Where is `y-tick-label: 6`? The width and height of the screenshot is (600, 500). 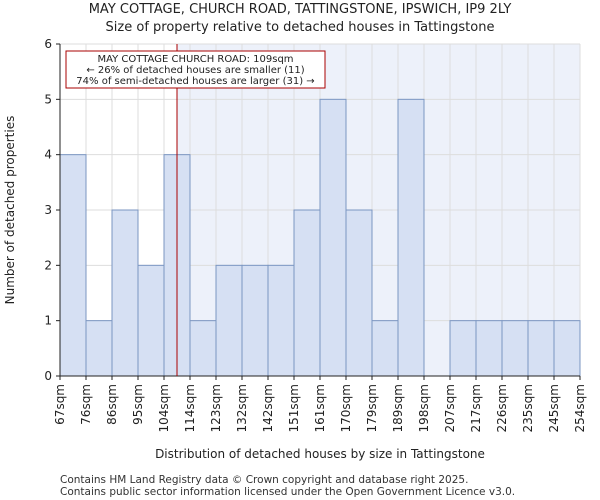 y-tick-label: 6 is located at coordinates (48, 44).